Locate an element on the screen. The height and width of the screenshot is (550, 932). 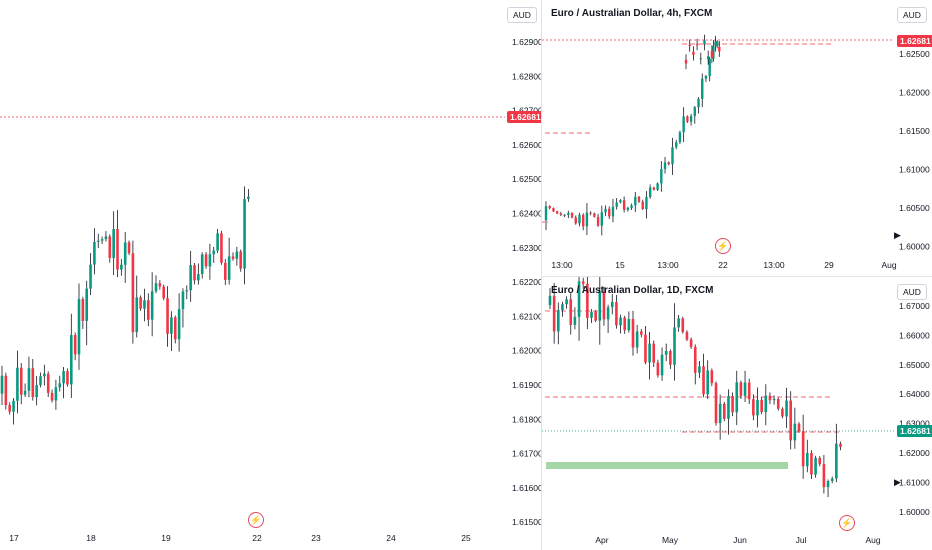
pane-divider-horizontal is located at coordinates (736, 276).